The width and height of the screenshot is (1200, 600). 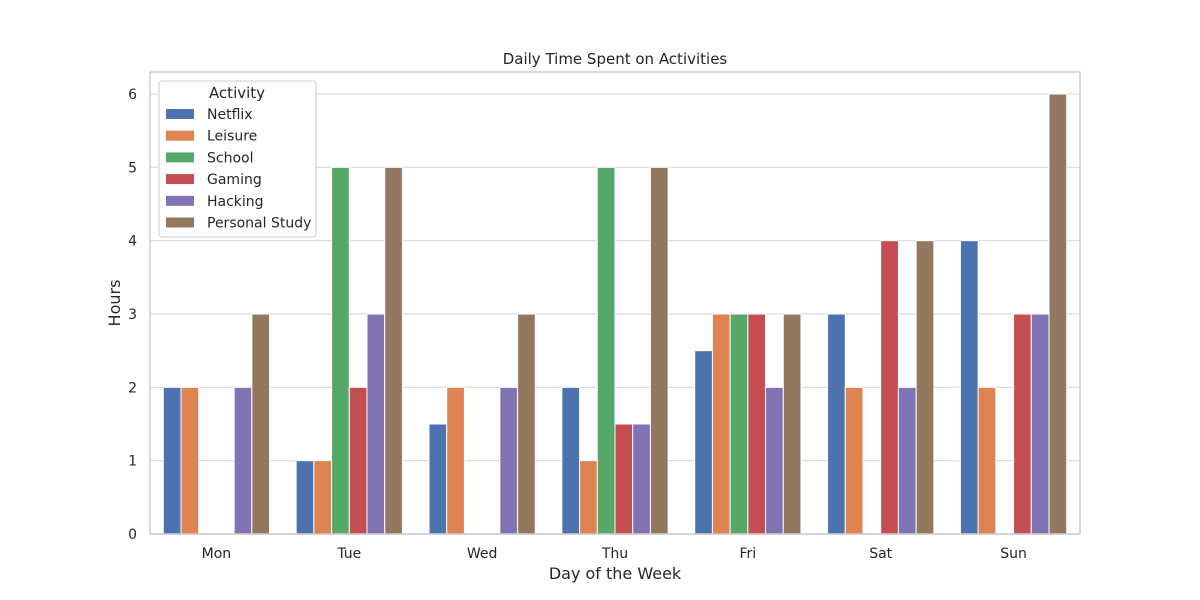 I want to click on y-tick-label: 4, so click(x=132, y=242).